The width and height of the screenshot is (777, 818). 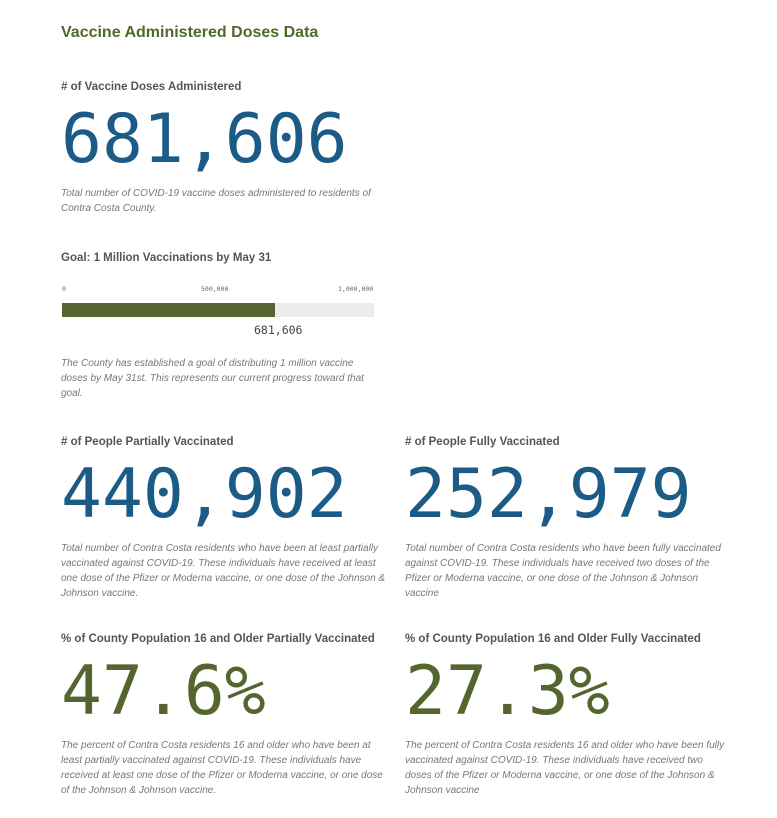 What do you see at coordinates (278, 330) in the screenshot?
I see `goal-current-value: 681,606` at bounding box center [278, 330].